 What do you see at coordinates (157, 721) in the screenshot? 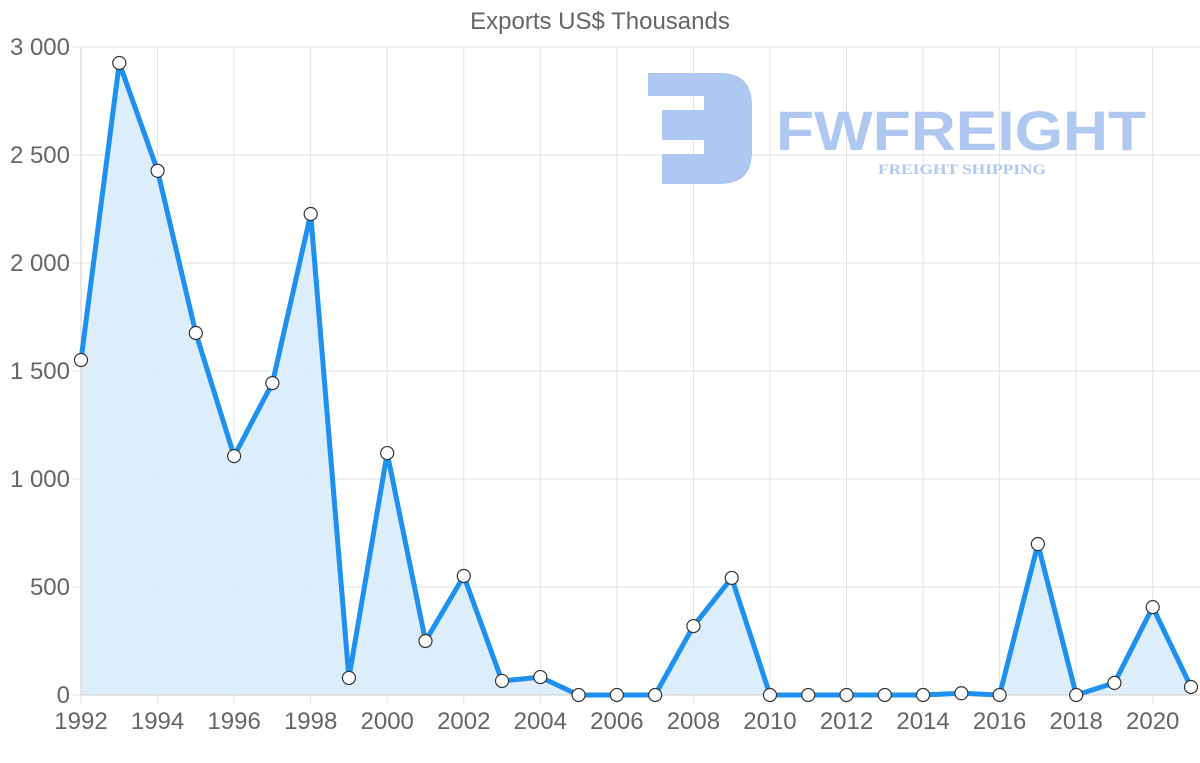
I see `x-tick-label: 1994` at bounding box center [157, 721].